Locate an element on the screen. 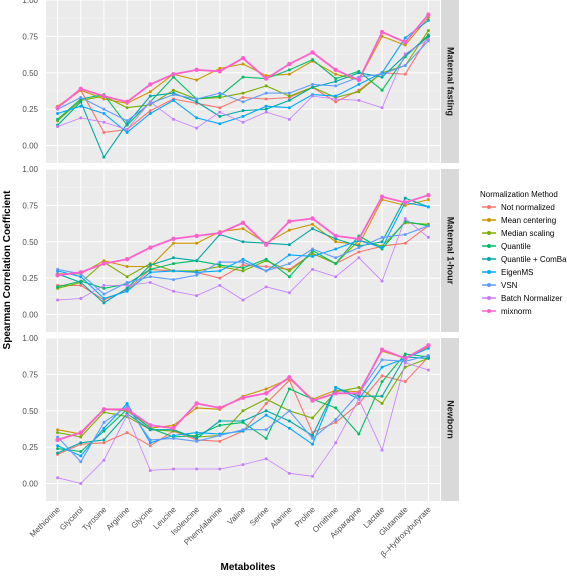 The width and height of the screenshot is (567, 577). x-tick-label: Glycine is located at coordinates (142, 518).